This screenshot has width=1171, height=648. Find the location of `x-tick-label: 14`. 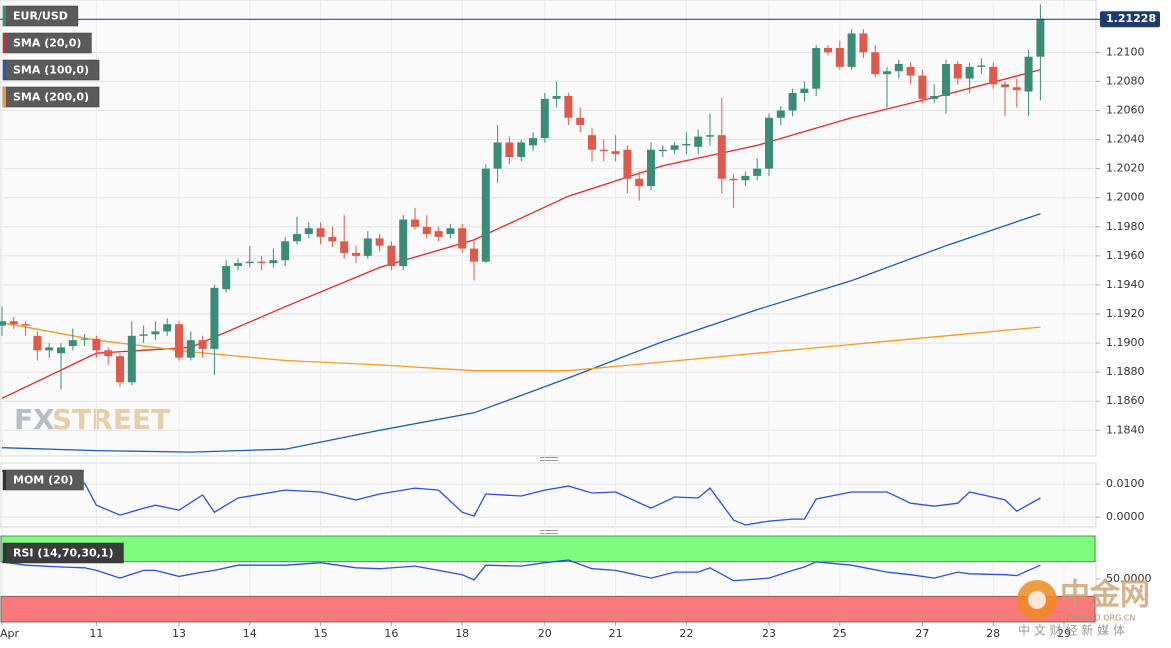

x-tick-label: 14 is located at coordinates (250, 633).